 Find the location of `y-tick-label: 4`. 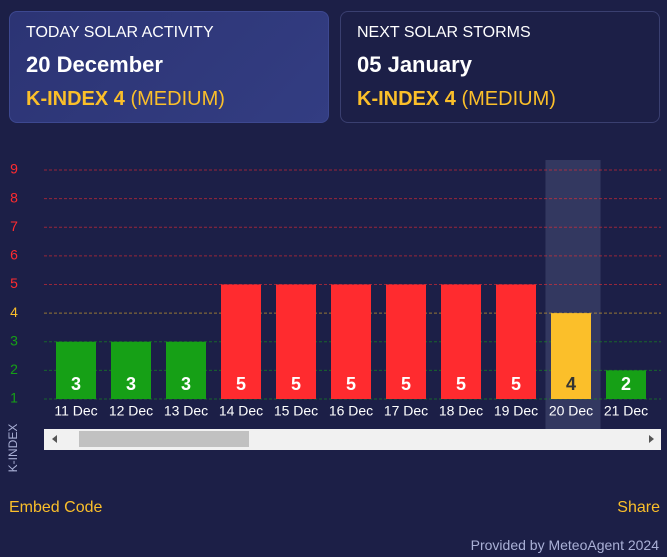

y-tick-label: 4 is located at coordinates (14, 312).